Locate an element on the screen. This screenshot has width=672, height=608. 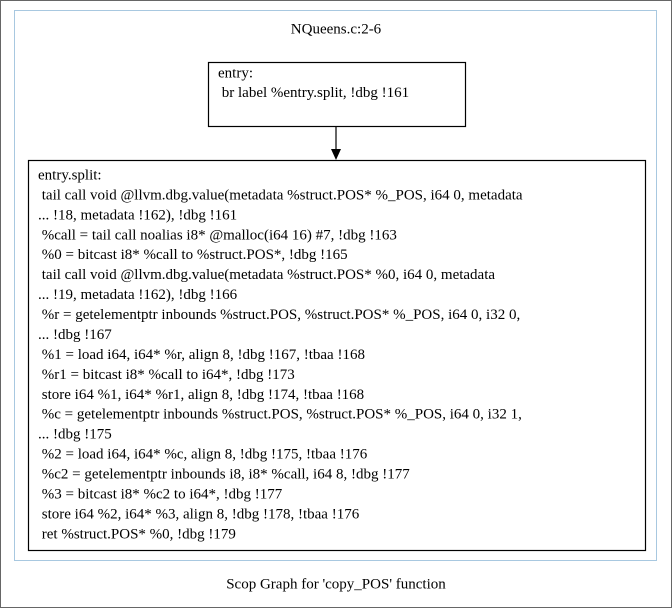
node-line: %3 = bitcast i8* %c2 to i64*, !dbg !177 is located at coordinates (160, 494).